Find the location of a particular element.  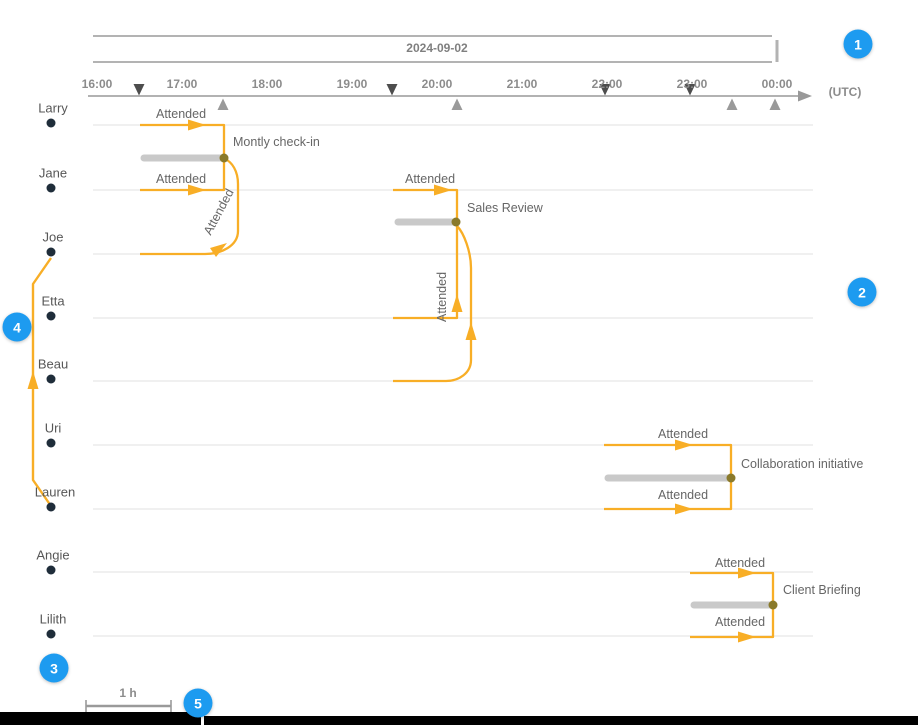

attendance-edge-angie is located at coordinates (732, 588).